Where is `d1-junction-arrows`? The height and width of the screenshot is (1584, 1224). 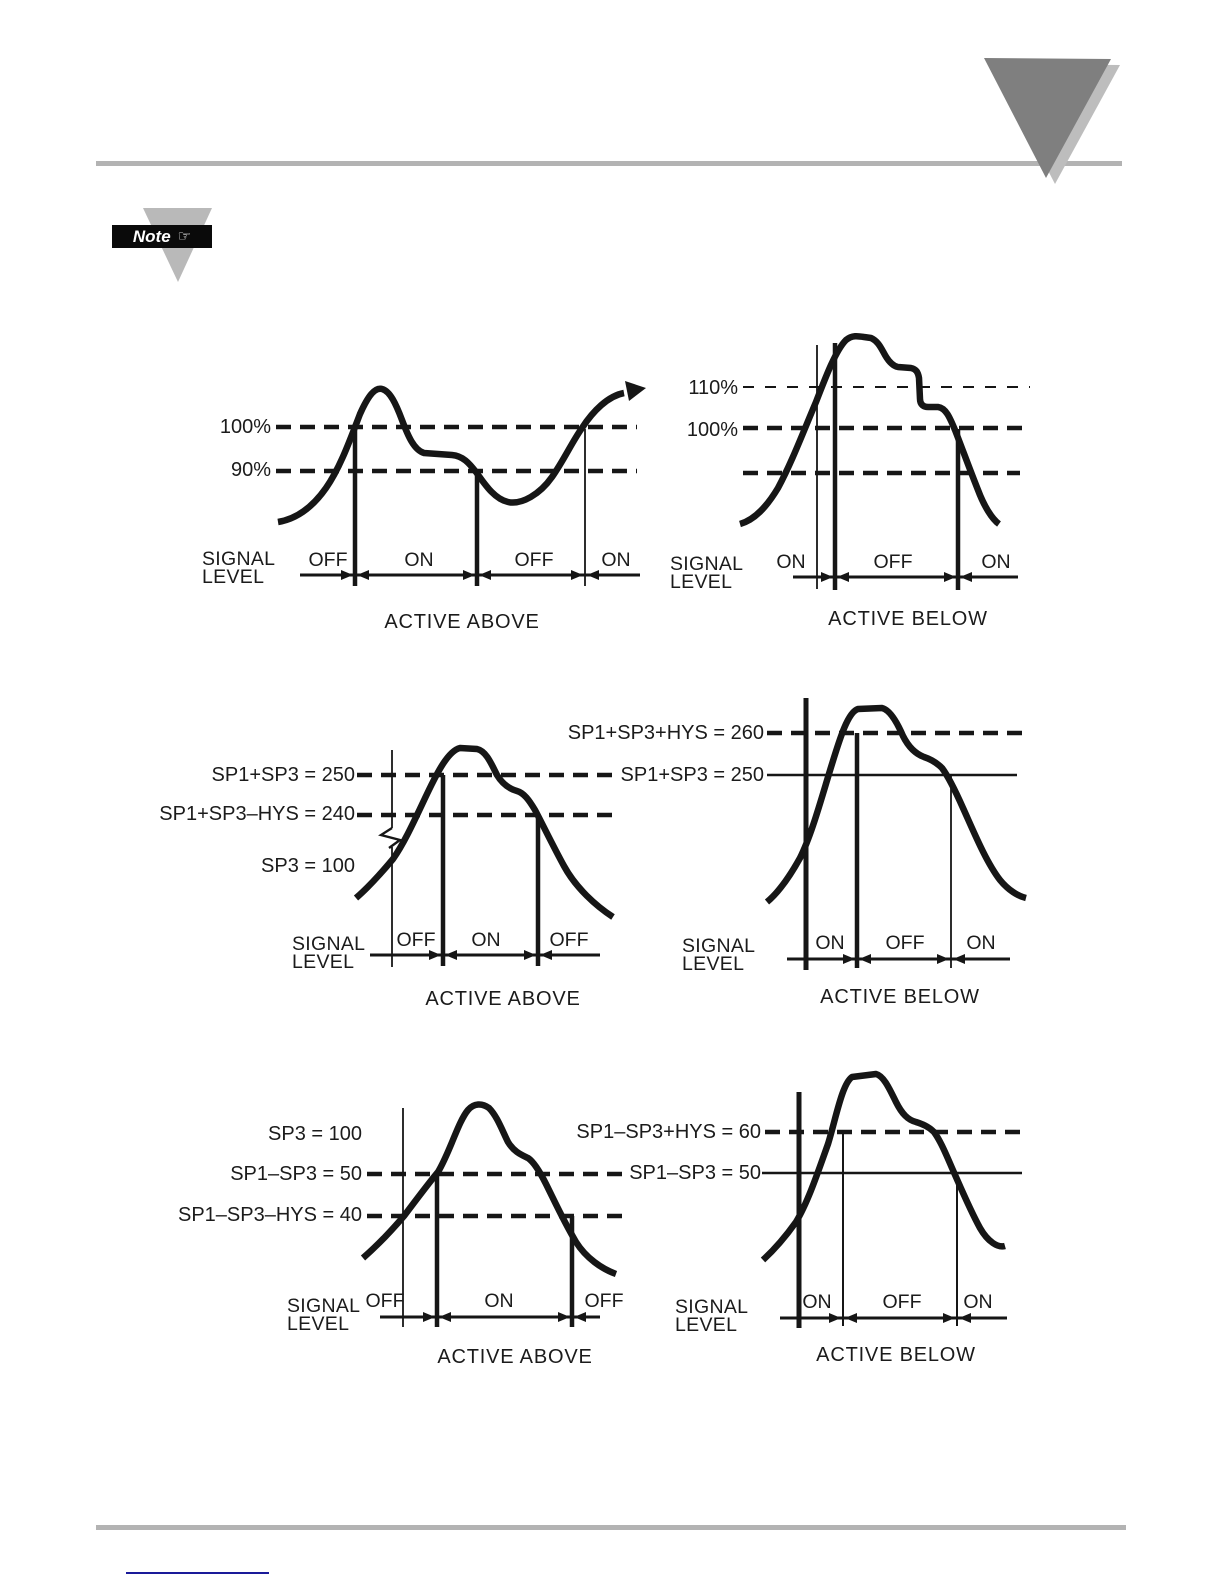 d1-junction-arrows is located at coordinates (470, 575).